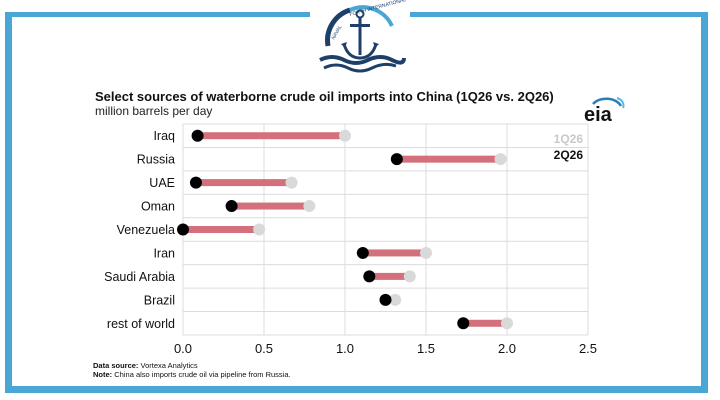 Image resolution: width=720 pixels, height=400 pixels. Describe the element at coordinates (162, 183) in the screenshot. I see `category-label: UAE` at that location.